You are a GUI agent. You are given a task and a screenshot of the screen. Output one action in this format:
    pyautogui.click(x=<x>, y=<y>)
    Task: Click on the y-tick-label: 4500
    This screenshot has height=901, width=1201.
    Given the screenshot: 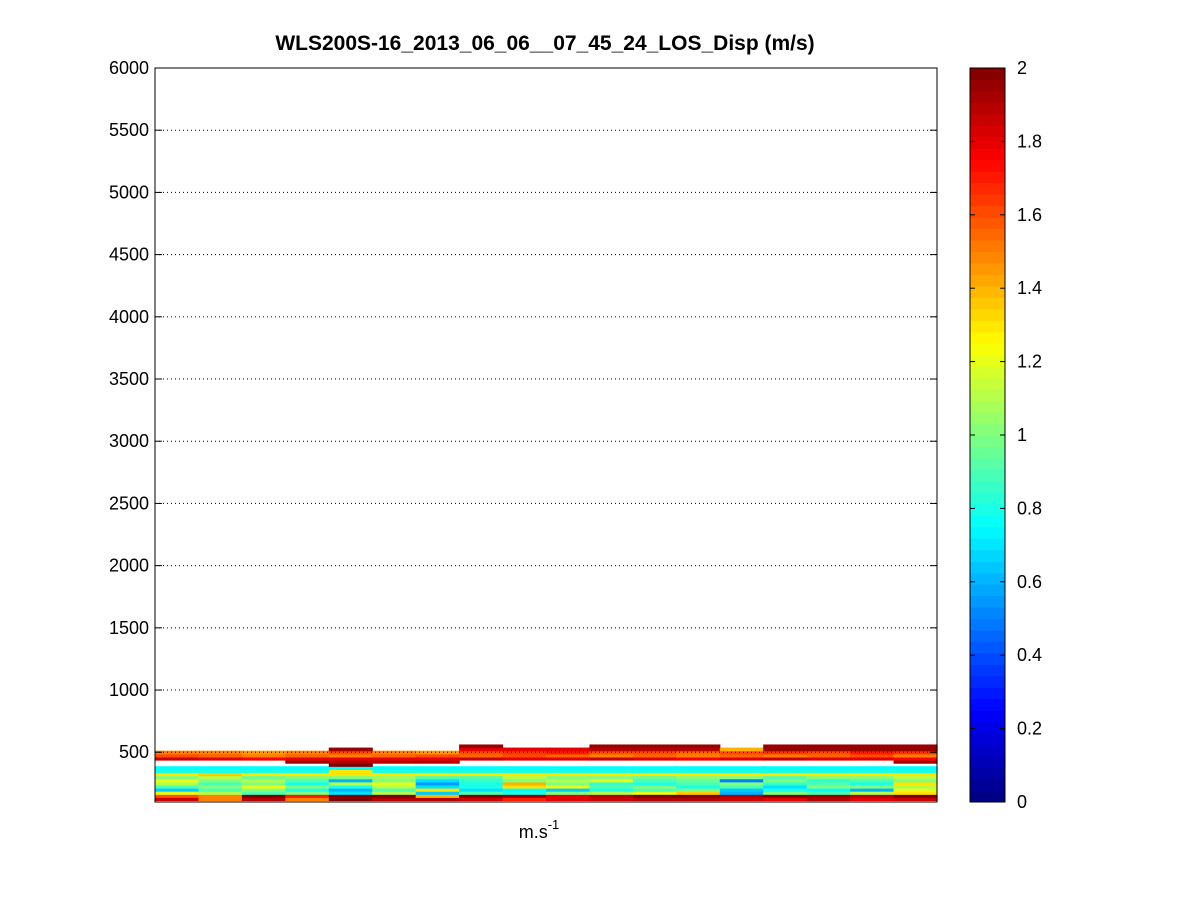 What is the action you would take?
    pyautogui.click(x=129, y=255)
    